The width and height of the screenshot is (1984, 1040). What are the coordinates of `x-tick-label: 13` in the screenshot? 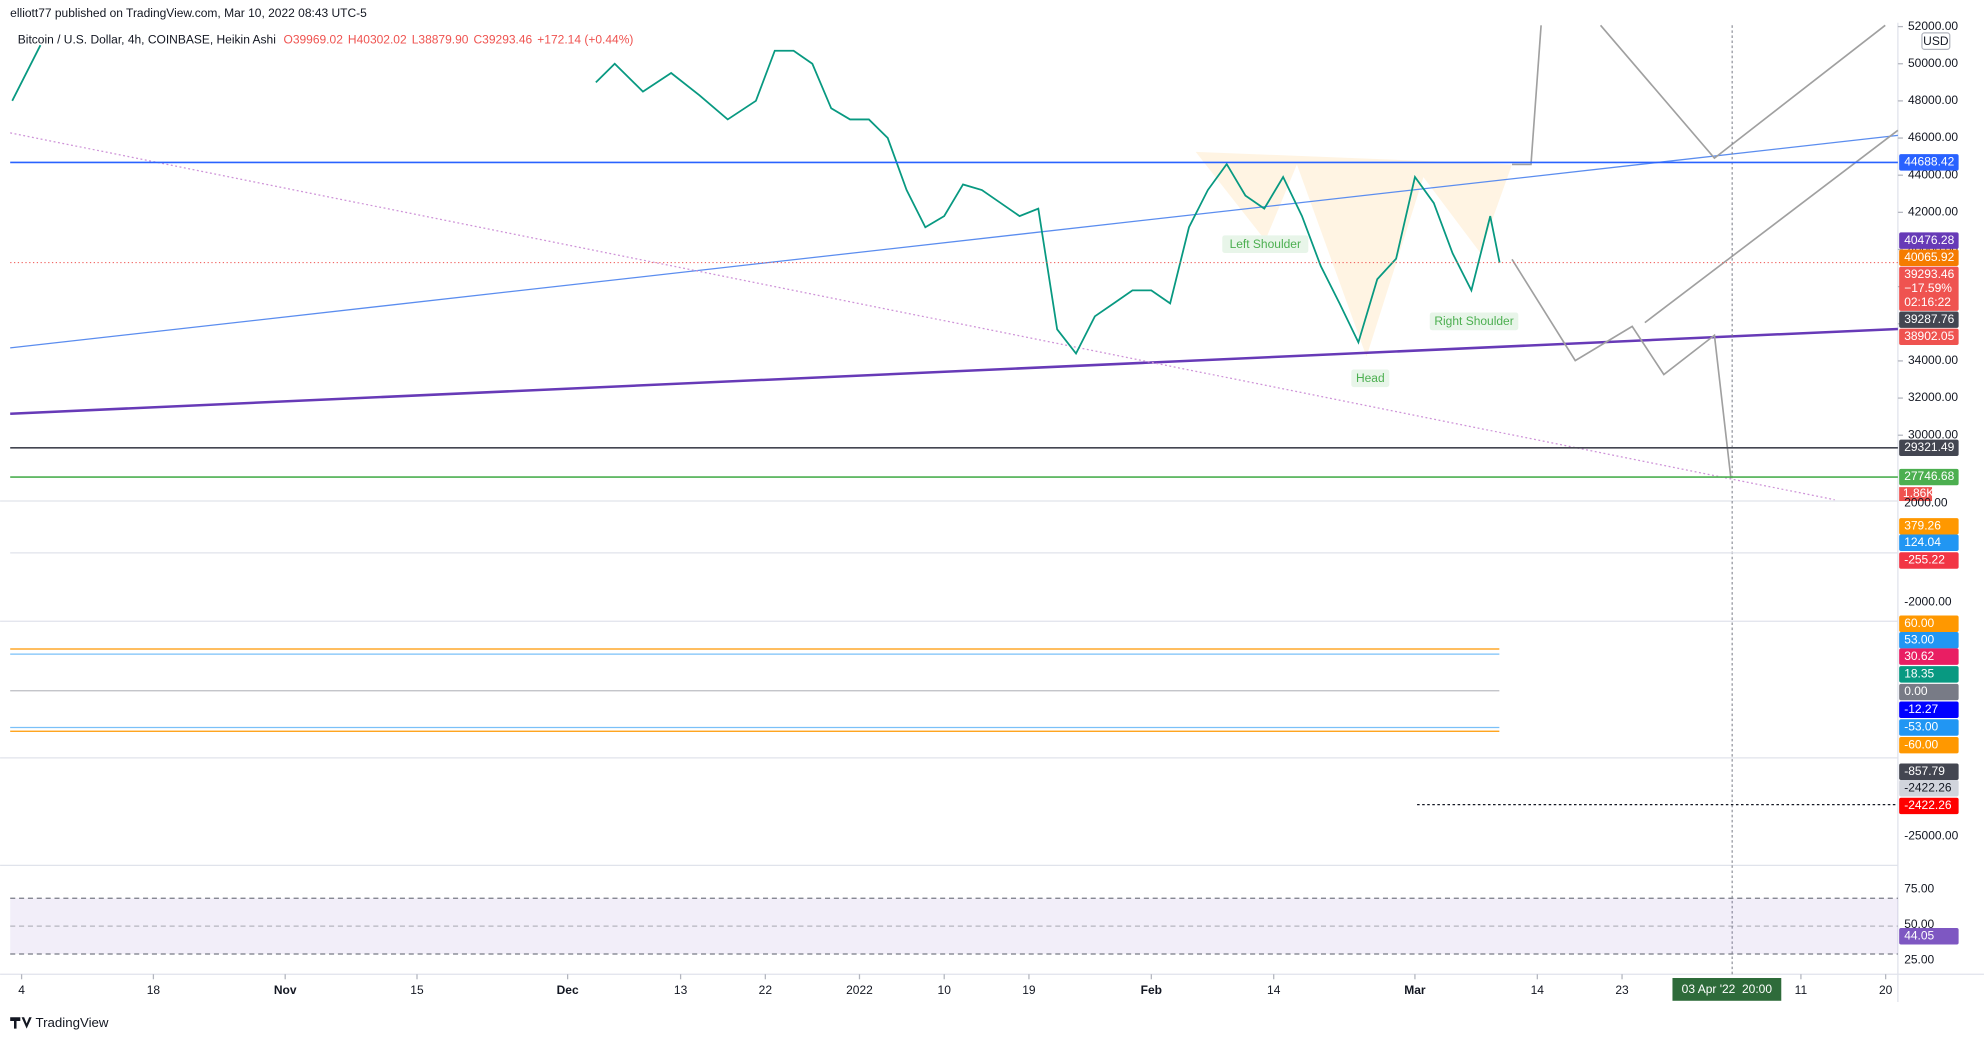 It's located at (681, 990).